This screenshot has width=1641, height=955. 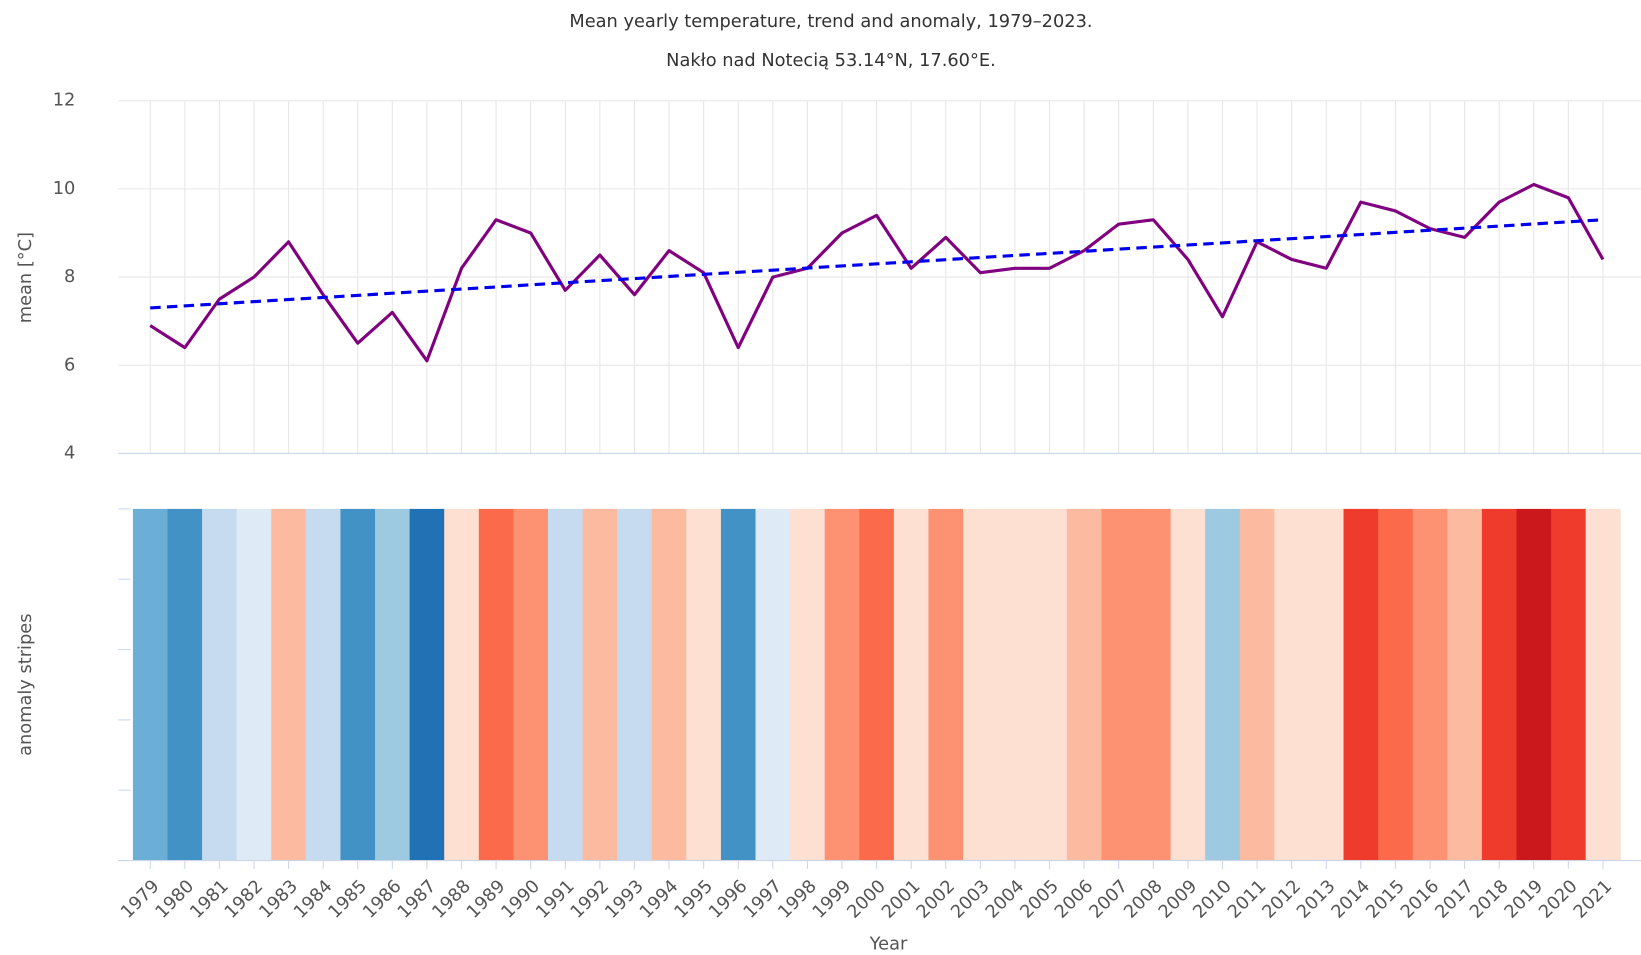 I want to click on x-tick-label: 1999, so click(x=831, y=899).